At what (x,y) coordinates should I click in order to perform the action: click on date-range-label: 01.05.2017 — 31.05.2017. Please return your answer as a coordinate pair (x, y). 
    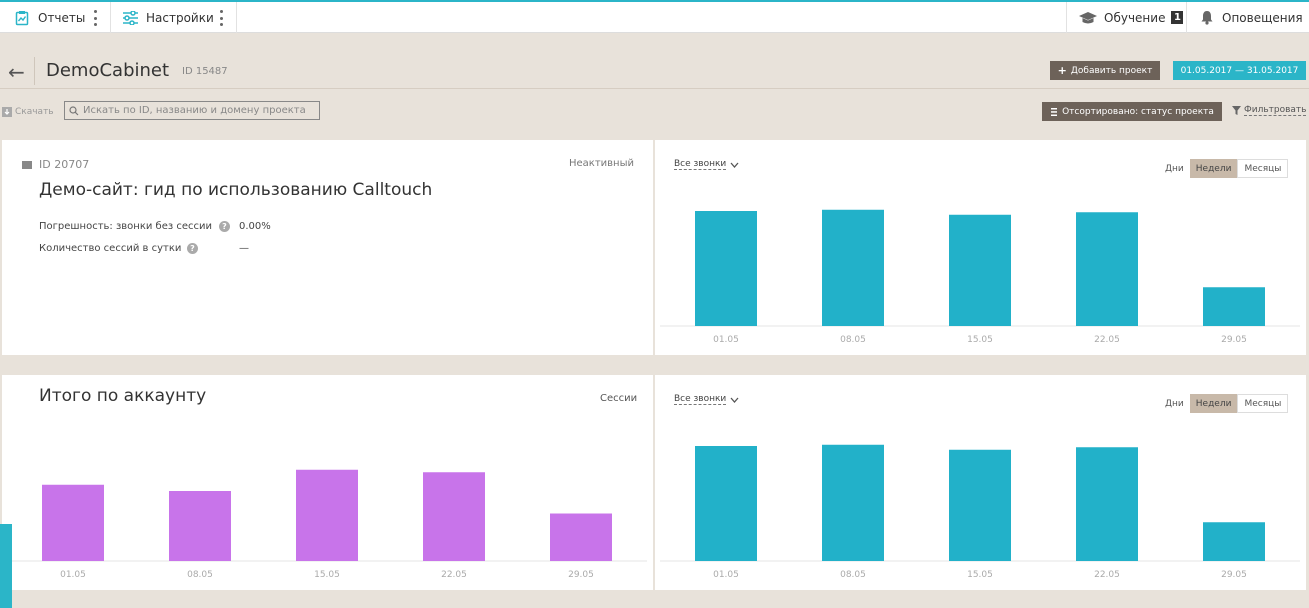
    Looking at the image, I should click on (1239, 70).